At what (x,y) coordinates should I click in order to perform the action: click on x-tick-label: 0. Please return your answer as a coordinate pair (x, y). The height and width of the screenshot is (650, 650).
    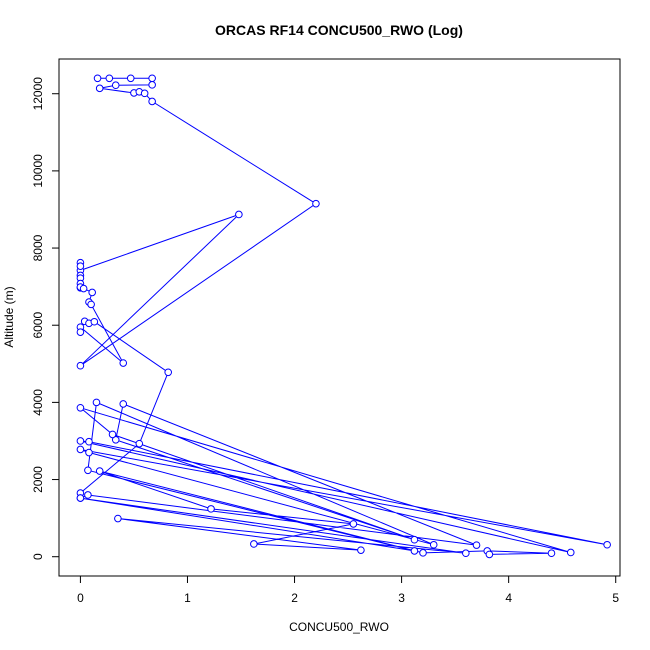
    Looking at the image, I should click on (80, 598).